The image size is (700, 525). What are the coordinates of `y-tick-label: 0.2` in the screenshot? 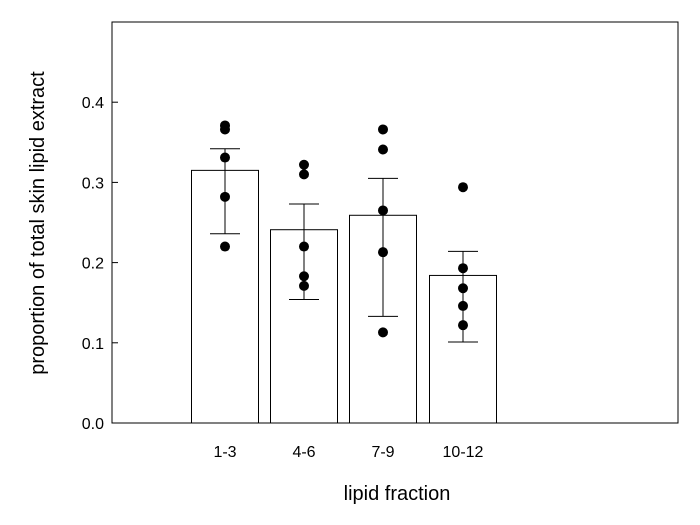 It's located at (93, 264).